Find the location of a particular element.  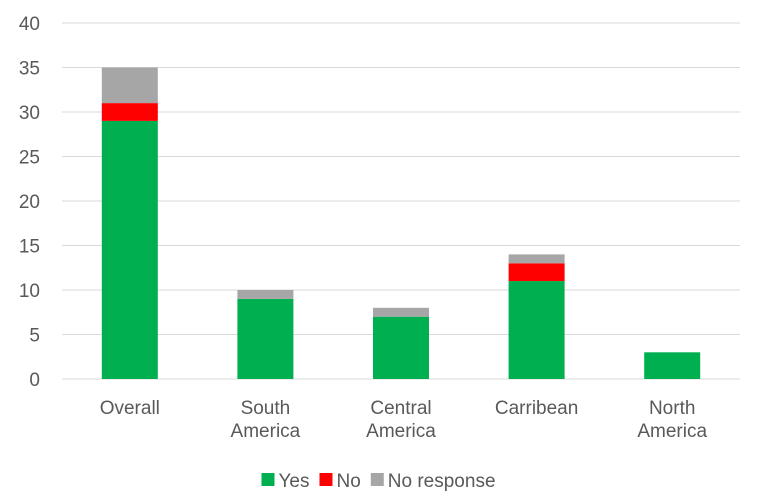

x-category-label-line: Carribean is located at coordinates (536, 408).